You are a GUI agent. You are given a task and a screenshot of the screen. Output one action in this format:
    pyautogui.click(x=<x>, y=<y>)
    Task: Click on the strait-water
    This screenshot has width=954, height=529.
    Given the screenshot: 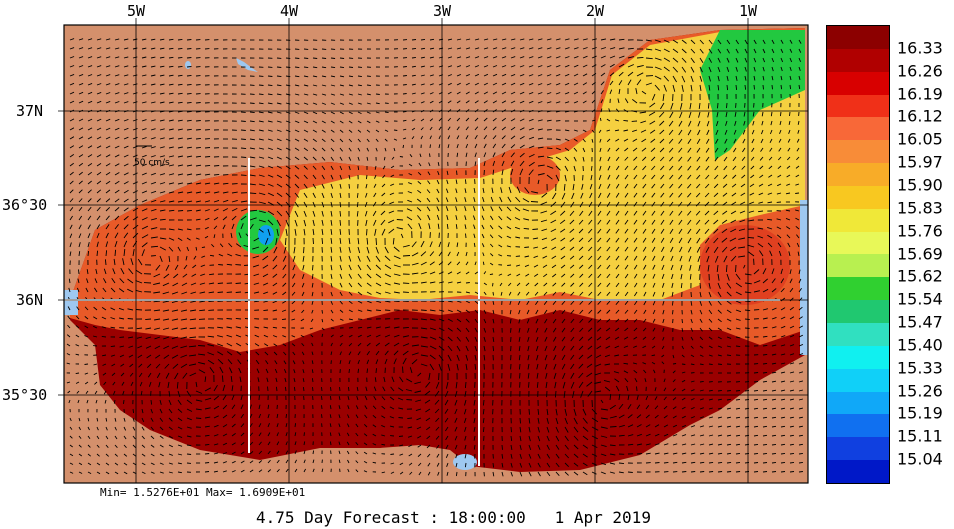 What is the action you would take?
    pyautogui.click(x=71, y=302)
    